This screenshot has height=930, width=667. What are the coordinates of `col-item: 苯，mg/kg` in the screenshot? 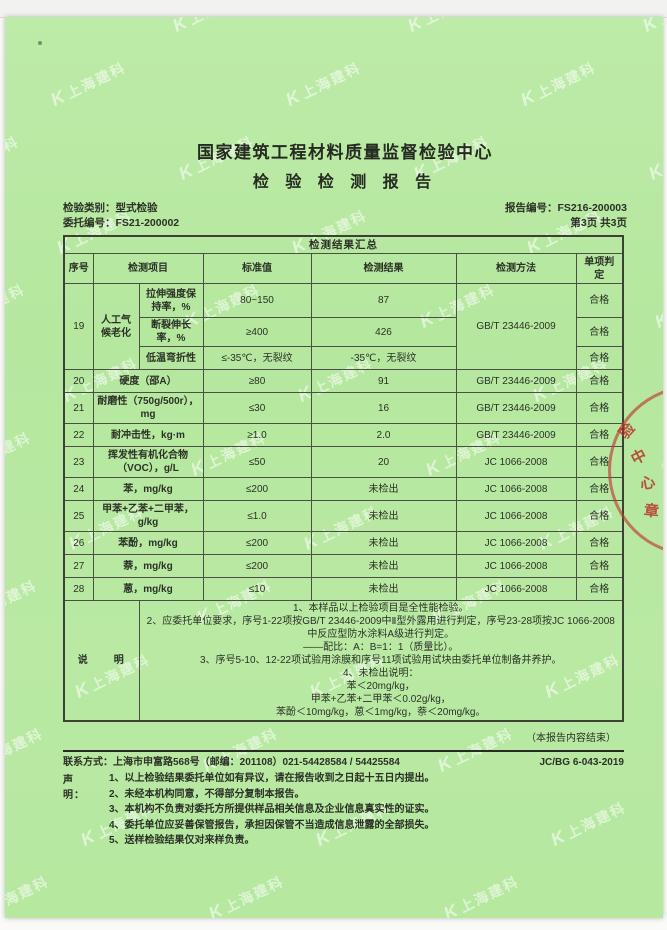 It's located at (148, 489).